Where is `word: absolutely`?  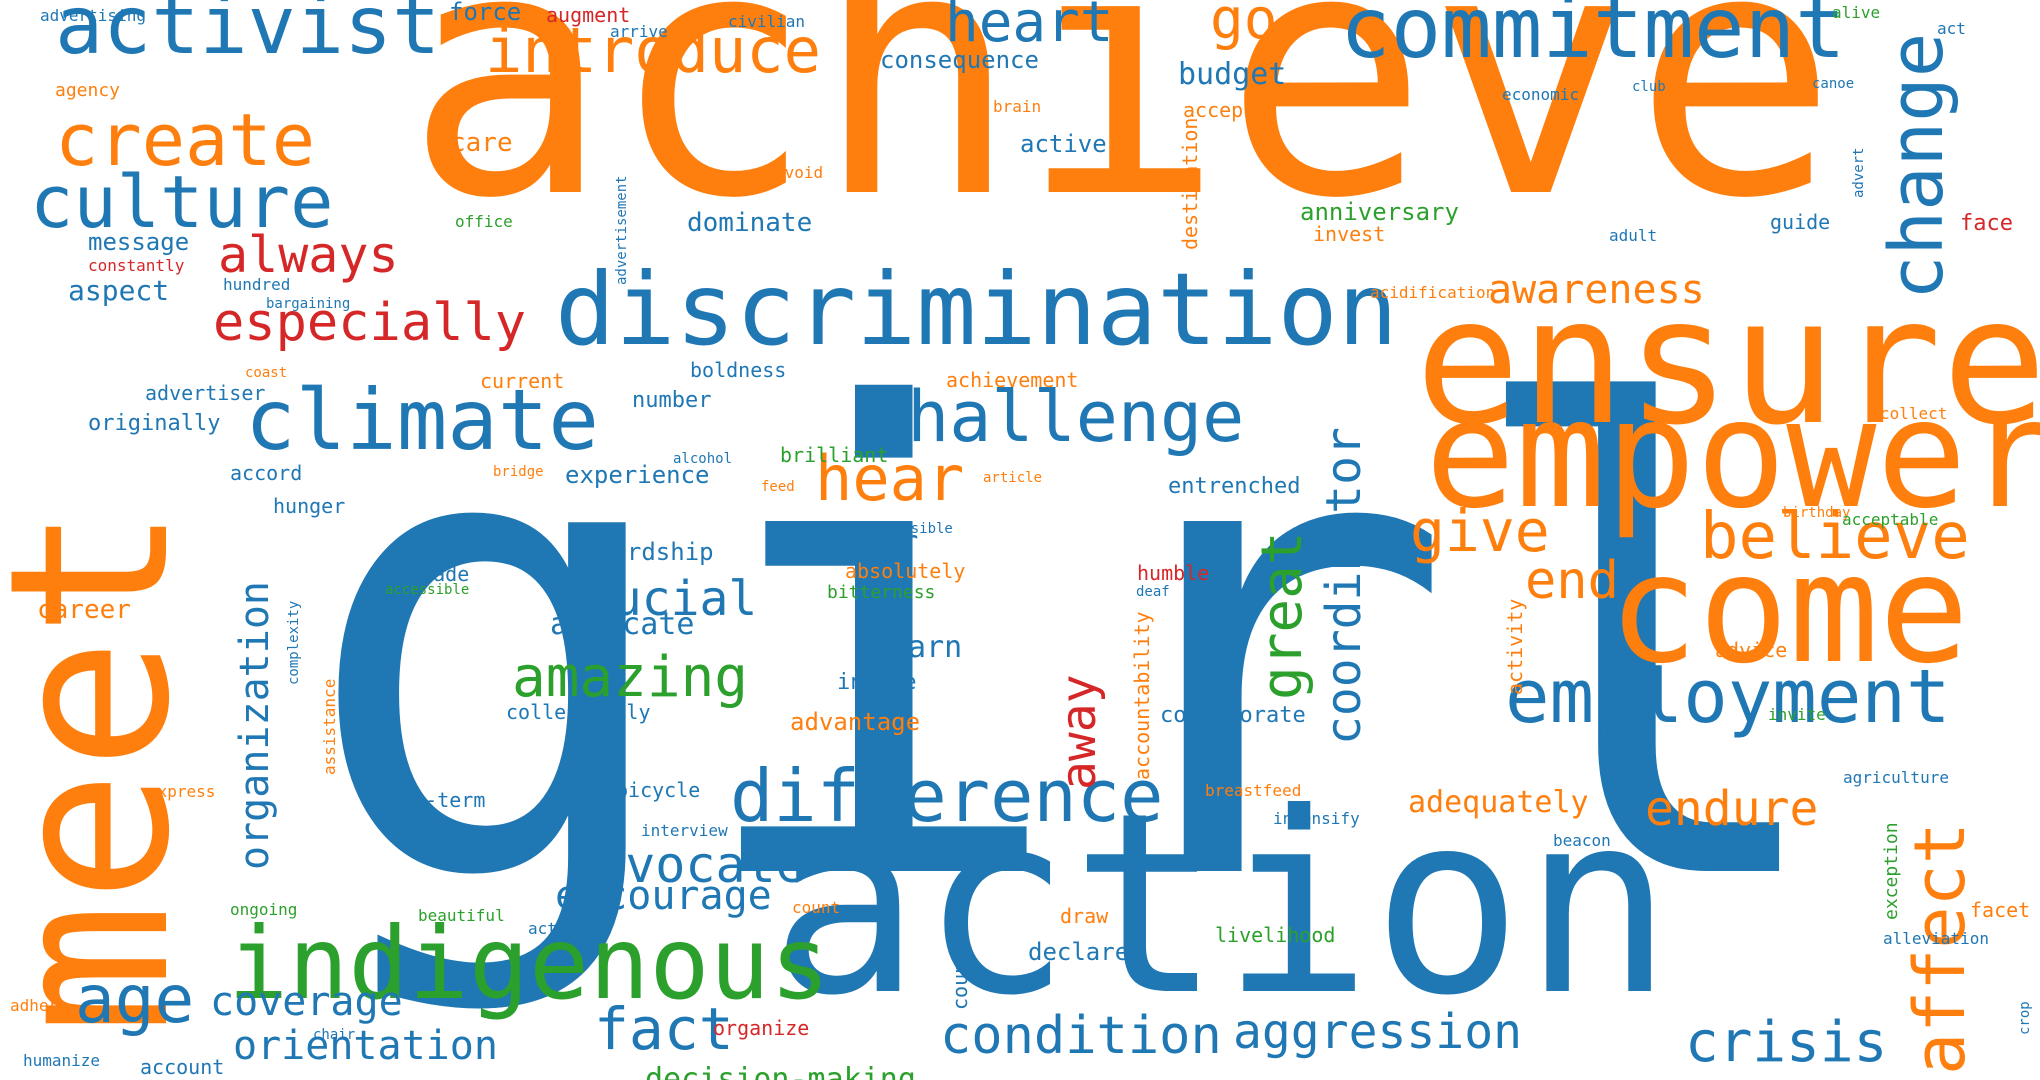 word: absolutely is located at coordinates (905, 571).